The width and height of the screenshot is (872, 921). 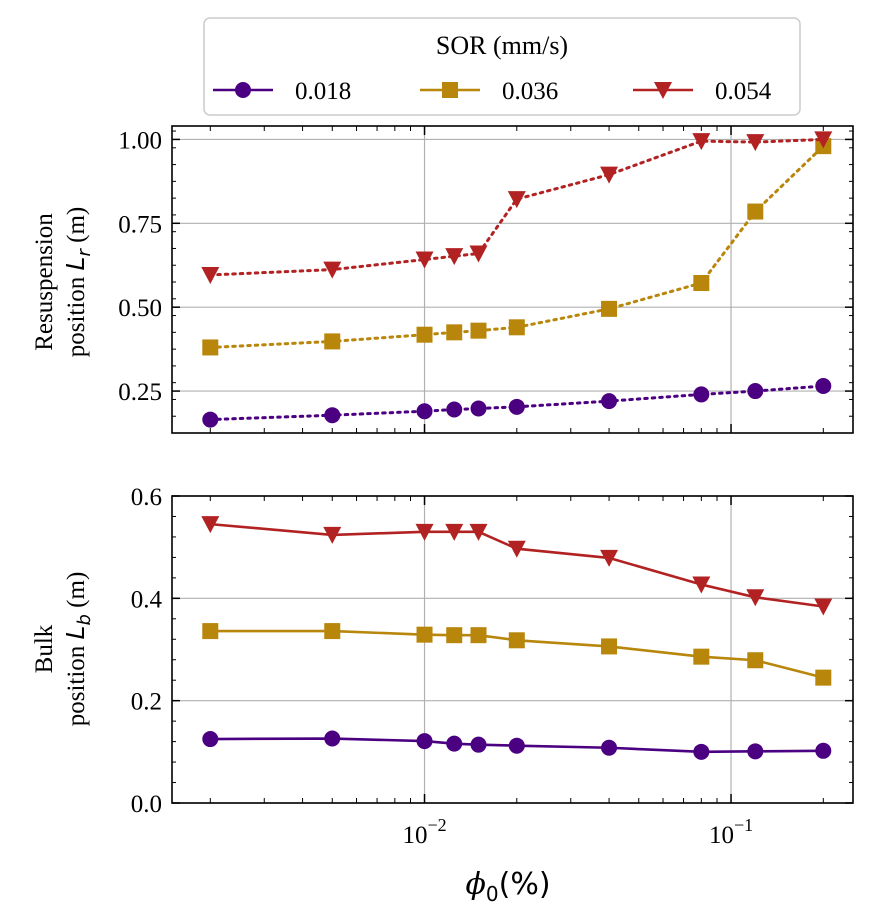 What do you see at coordinates (525, 884) in the screenshot?
I see `xlabel-unit: (%)` at bounding box center [525, 884].